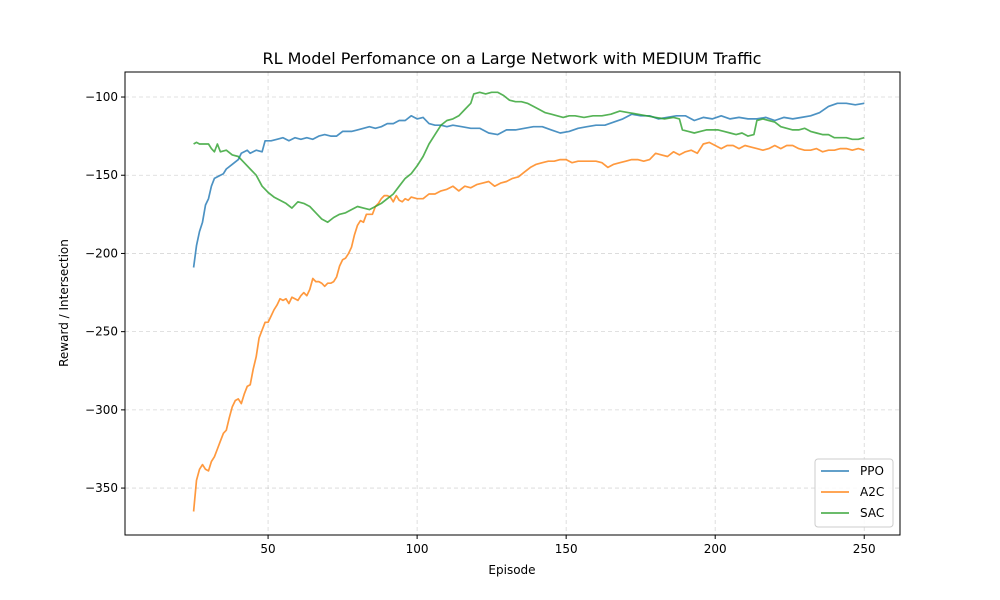 The image size is (1000, 600). Describe the element at coordinates (872, 513) in the screenshot. I see `legend-label-sac: SAC` at that location.